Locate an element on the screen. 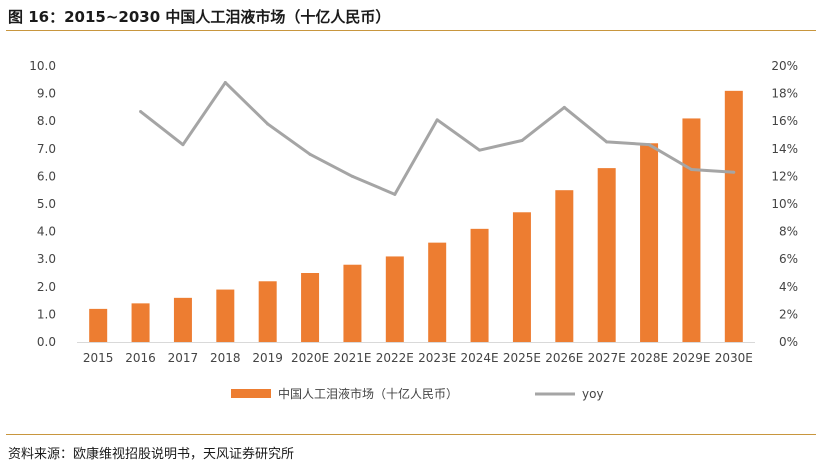  x-tick-label: 2021E is located at coordinates (352, 358).